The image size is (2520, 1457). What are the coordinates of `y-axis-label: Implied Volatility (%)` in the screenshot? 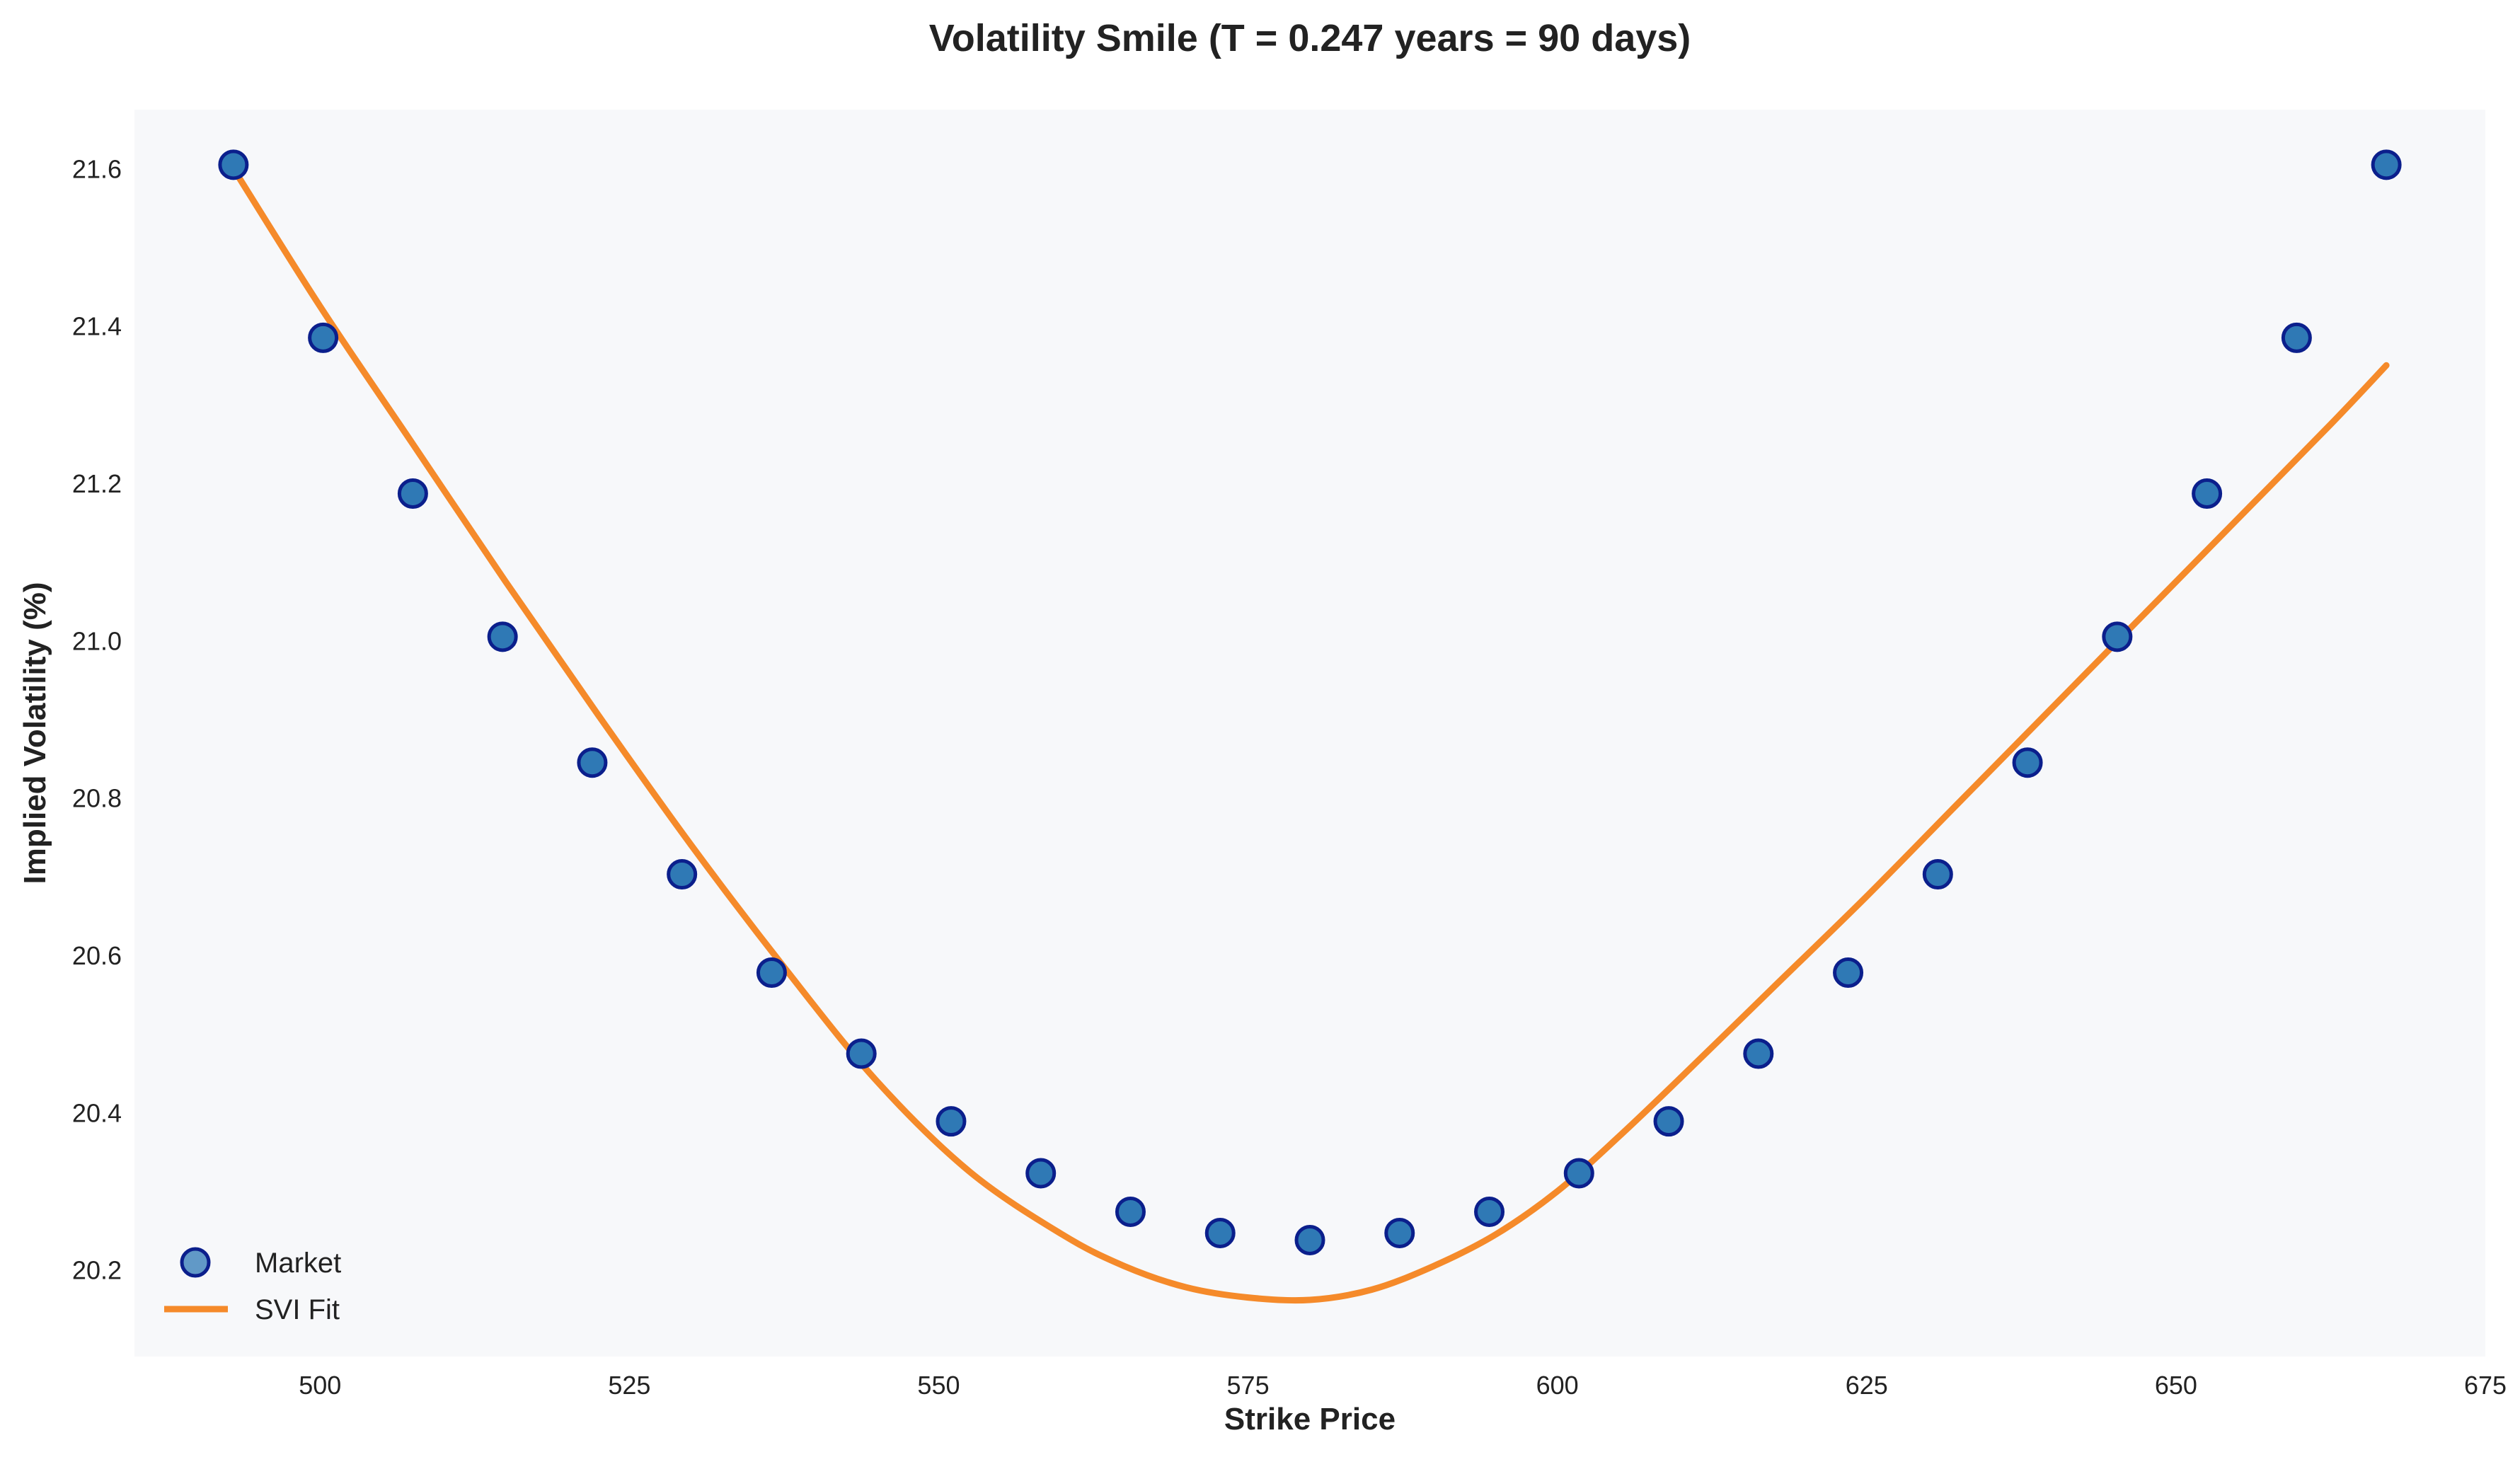 It's located at (35, 733).